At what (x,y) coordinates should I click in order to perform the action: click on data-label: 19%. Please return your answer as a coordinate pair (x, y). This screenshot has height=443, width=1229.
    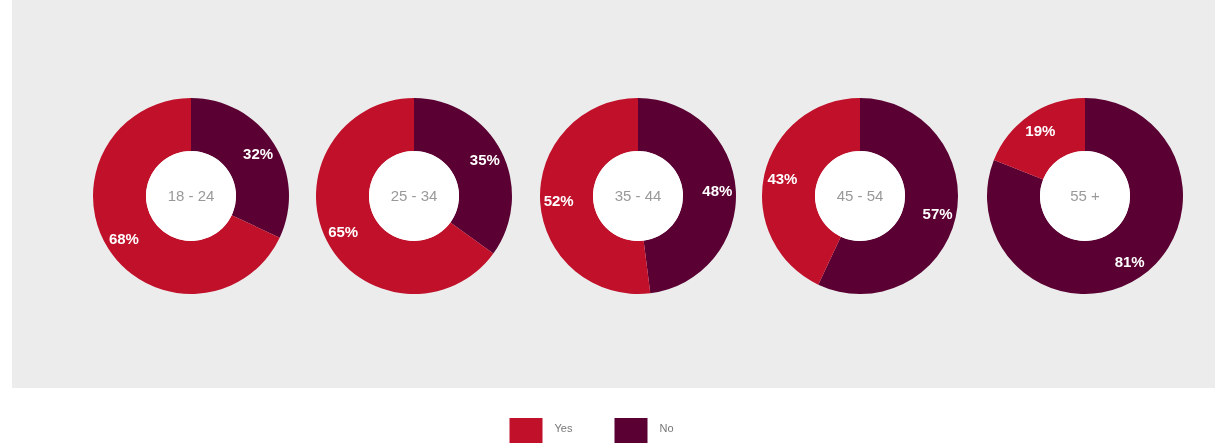
    Looking at the image, I should click on (1040, 130).